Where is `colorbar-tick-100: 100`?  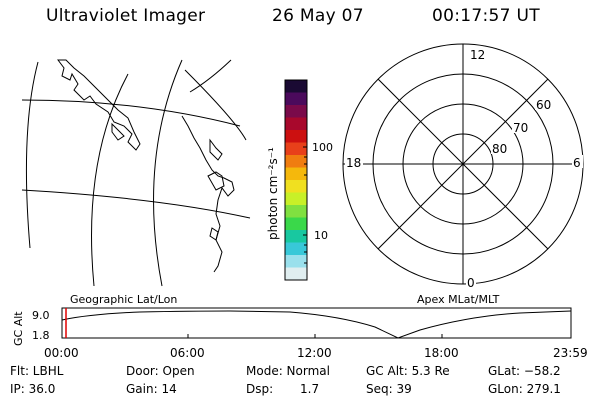
colorbar-tick-100: 100 is located at coordinates (322, 147).